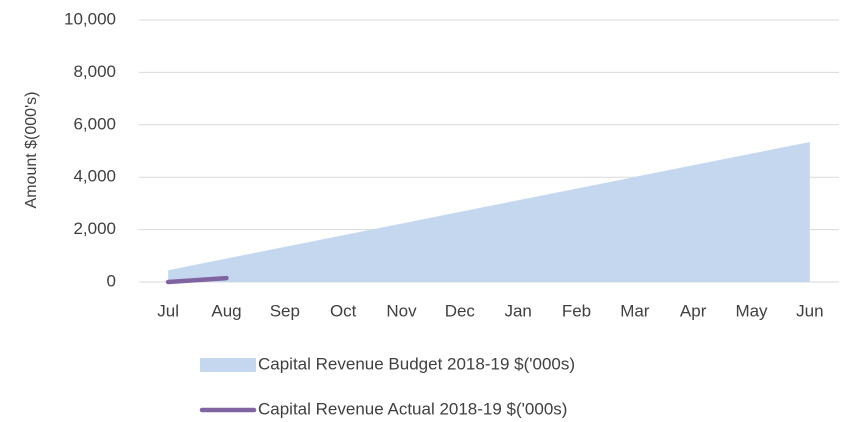 This screenshot has width=841, height=422. What do you see at coordinates (226, 310) in the screenshot?
I see `x-tick-label: Aug` at bounding box center [226, 310].